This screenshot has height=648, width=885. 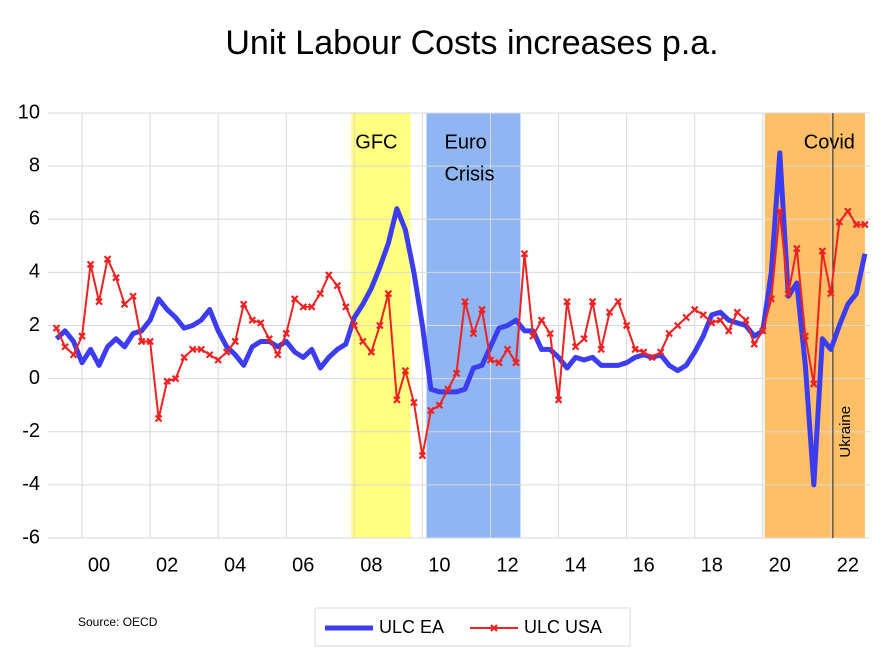 What do you see at coordinates (118, 622) in the screenshot?
I see `source-note: Source: OECD` at bounding box center [118, 622].